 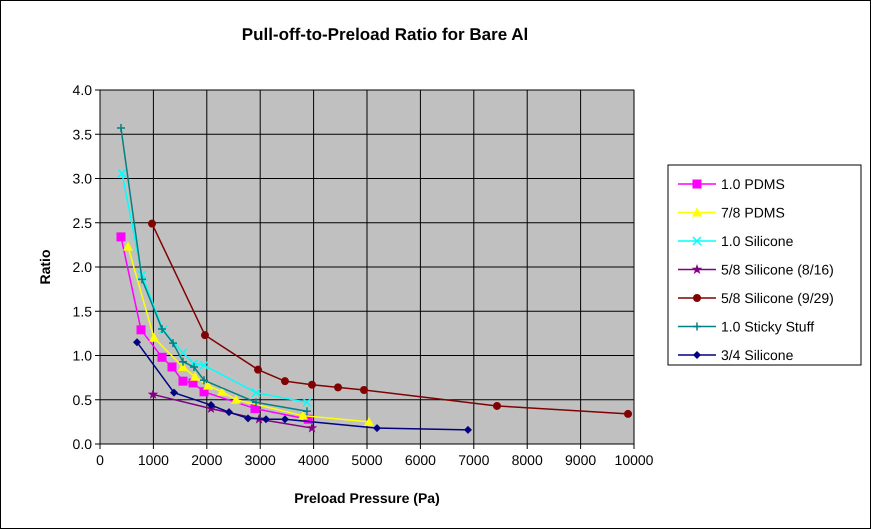 What do you see at coordinates (580, 460) in the screenshot?
I see `x-tick-label: 9000` at bounding box center [580, 460].